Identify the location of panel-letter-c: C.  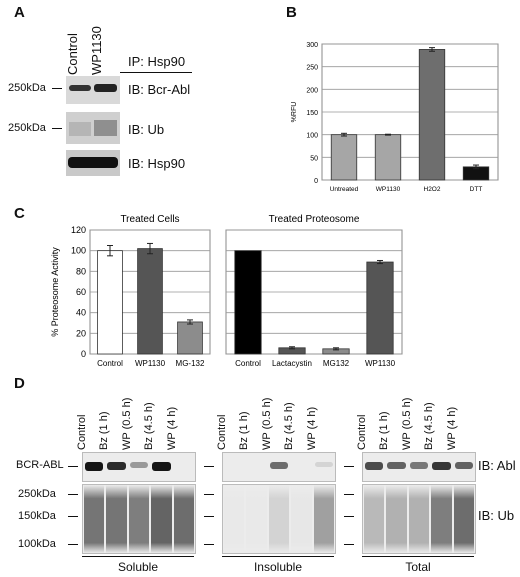
(19, 213).